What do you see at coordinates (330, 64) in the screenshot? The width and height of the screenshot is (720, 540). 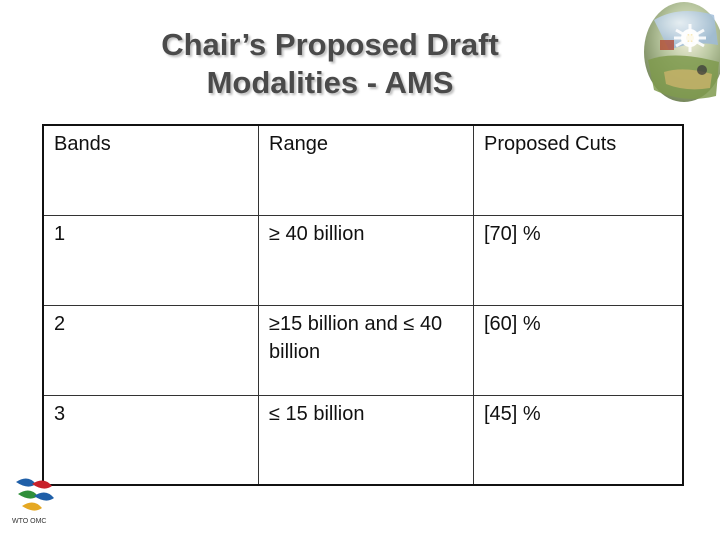 I see `slide-title: Chair’s Proposed Draft Modalities - AMS` at bounding box center [330, 64].